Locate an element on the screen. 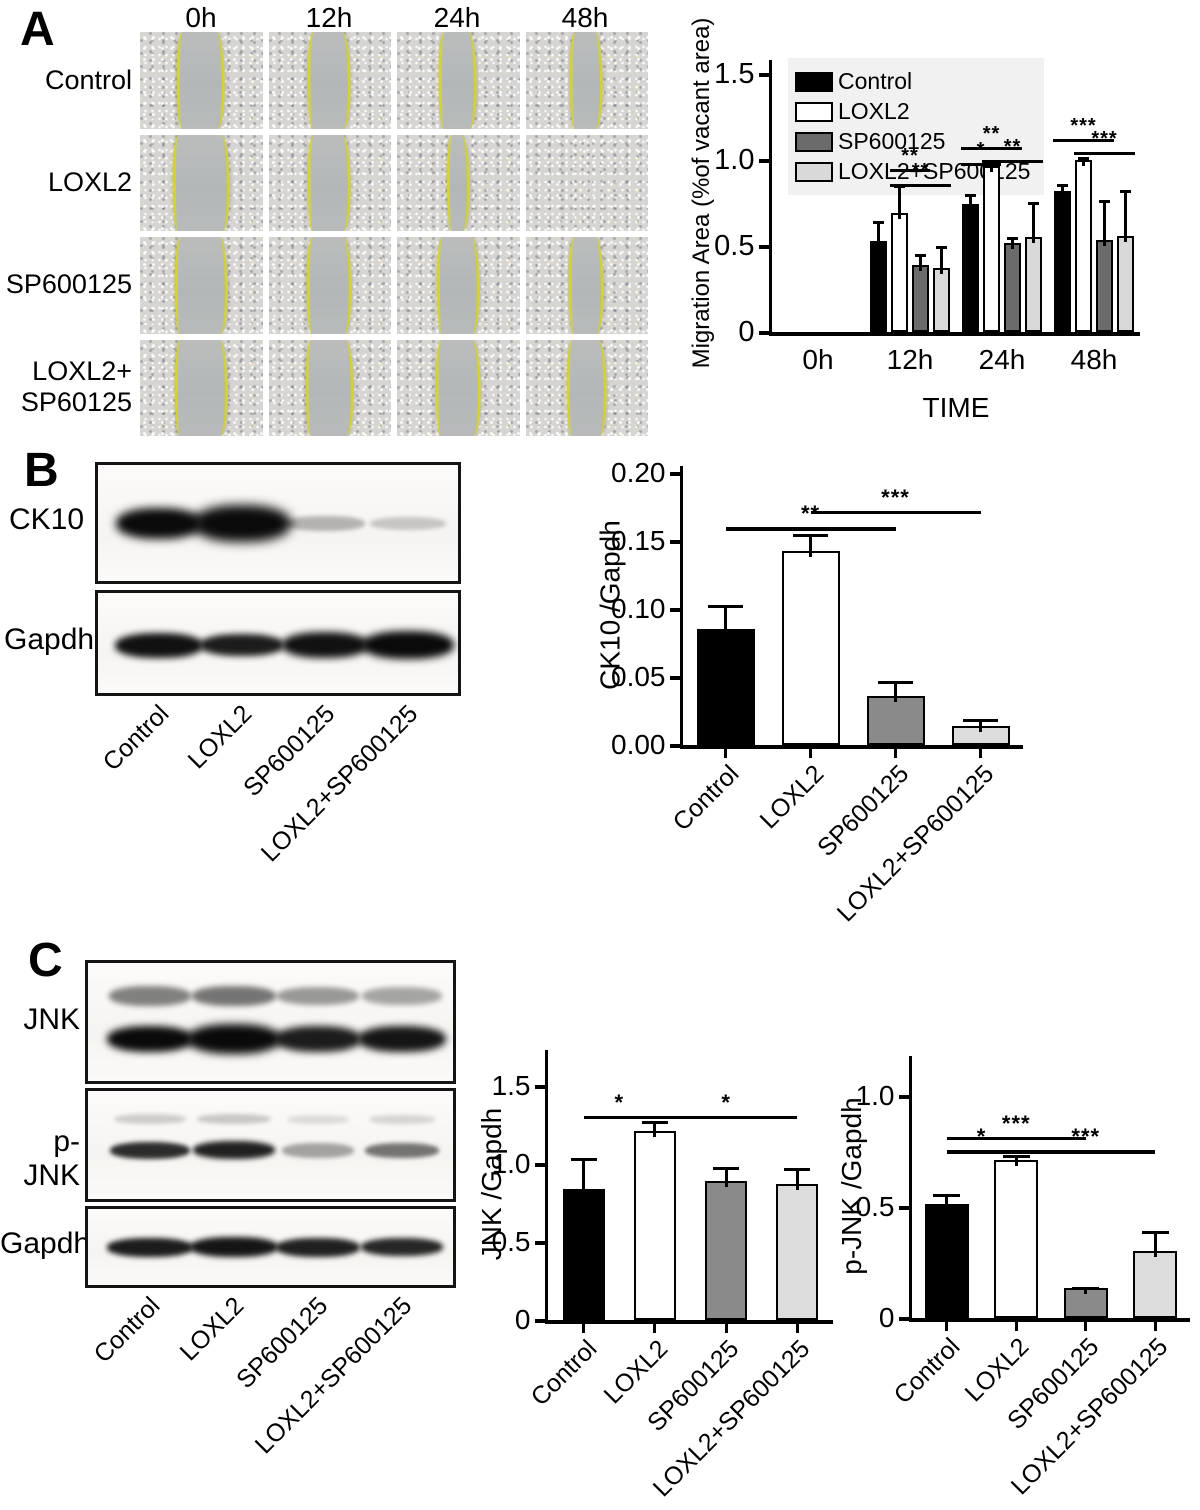 This screenshot has height=1510, width=1200. micro-image-r3c0 is located at coordinates (201, 387).